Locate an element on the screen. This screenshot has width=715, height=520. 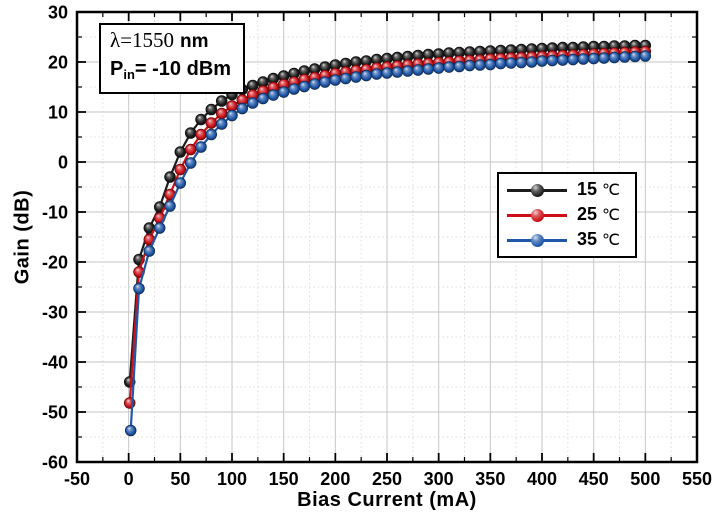
y-tick-label: -40 is located at coordinates (55, 362).